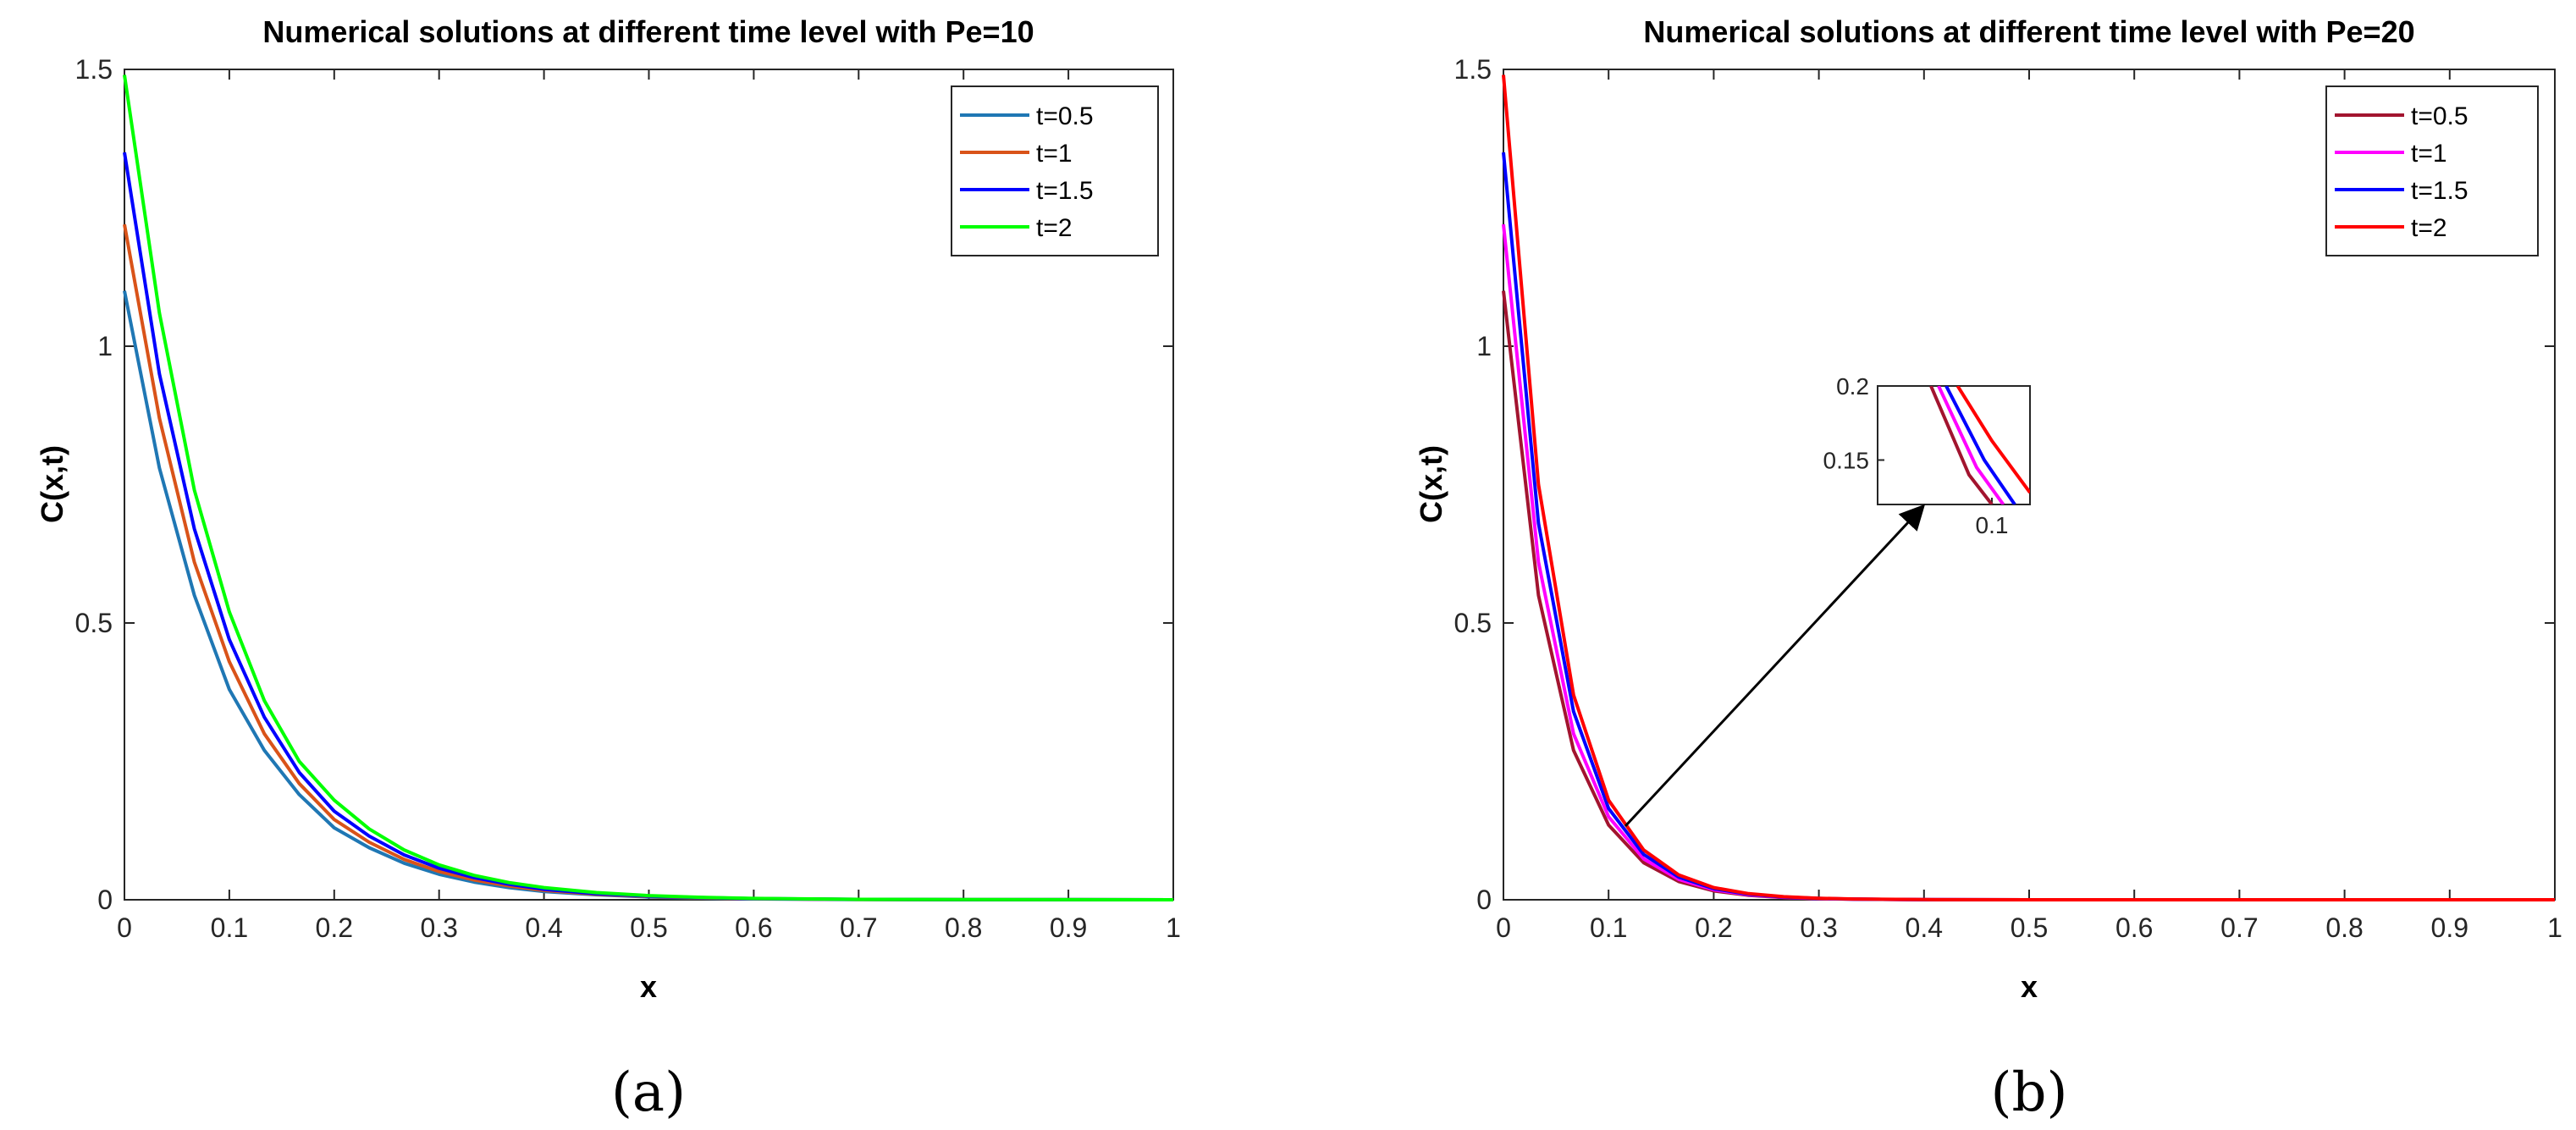 The width and height of the screenshot is (2576, 1130). I want to click on inset-ticks: 0.1 0.15 0.2, so click(1916, 455).